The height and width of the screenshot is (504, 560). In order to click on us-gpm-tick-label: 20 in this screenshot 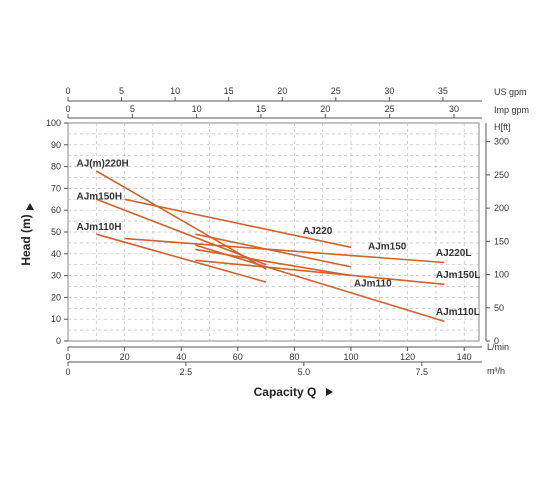, I will do `click(282, 91)`.